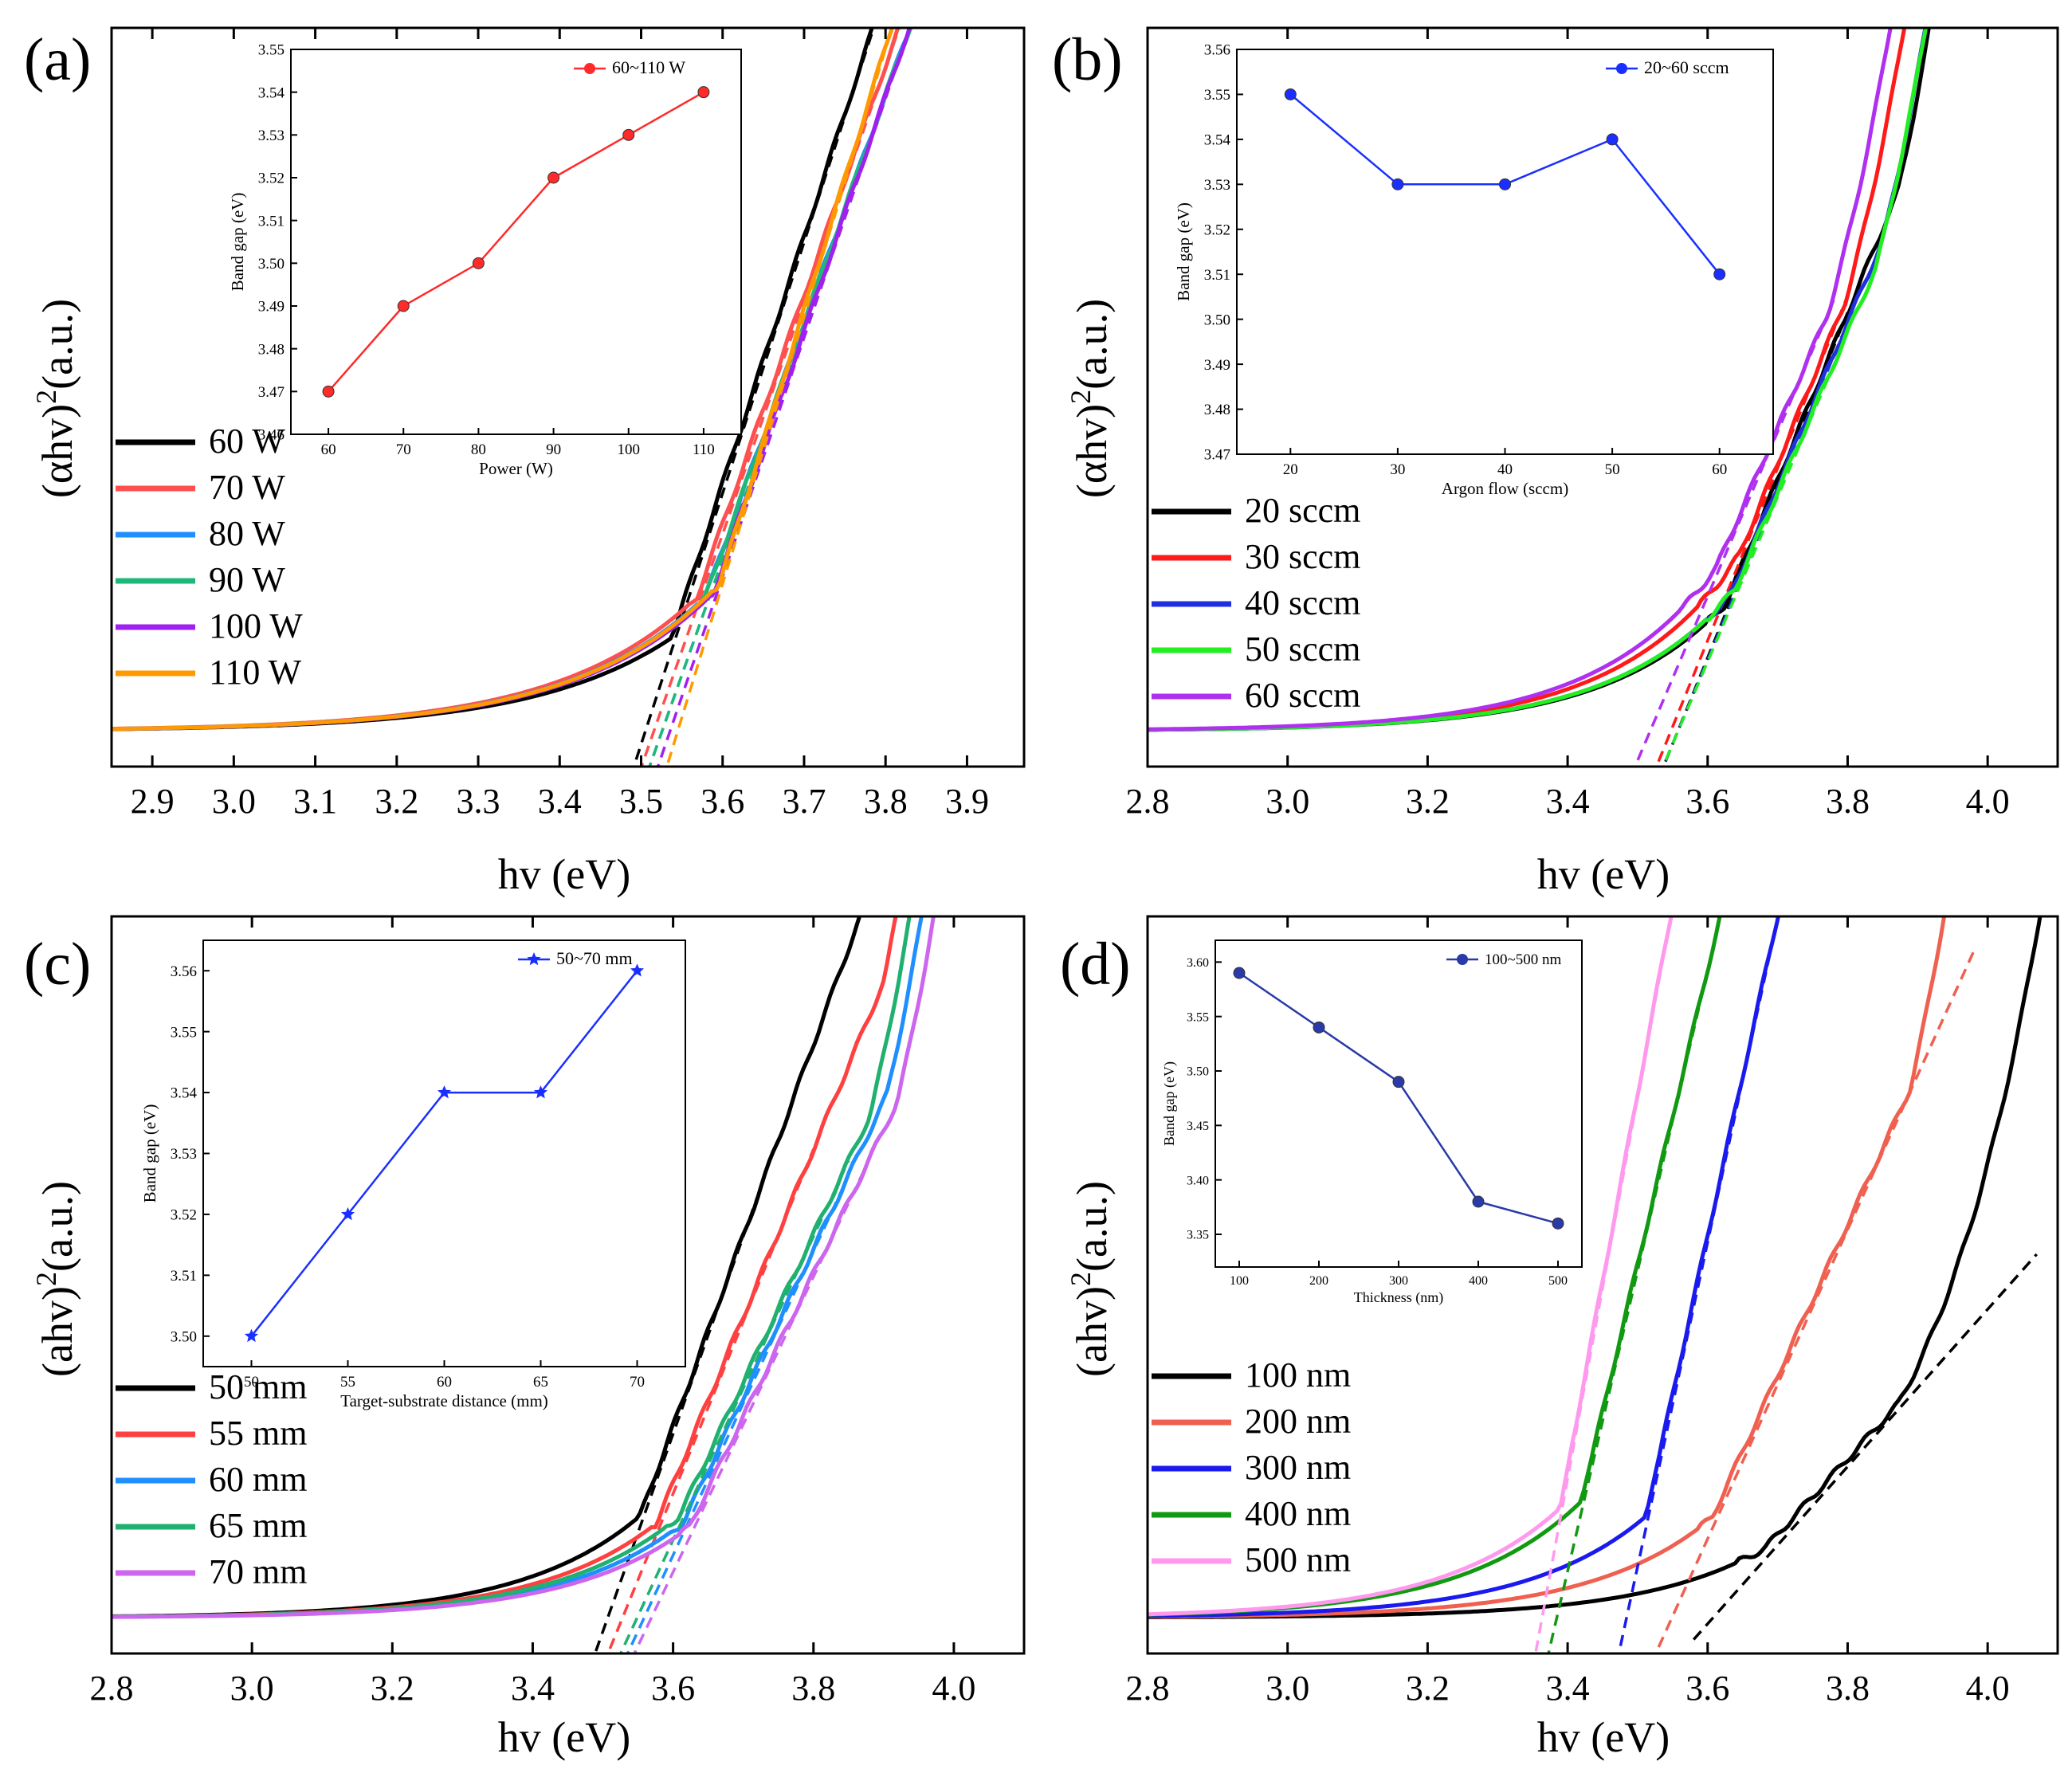 This screenshot has width=2072, height=1777. What do you see at coordinates (247, 441) in the screenshot?
I see `legend-label: 60 W` at bounding box center [247, 441].